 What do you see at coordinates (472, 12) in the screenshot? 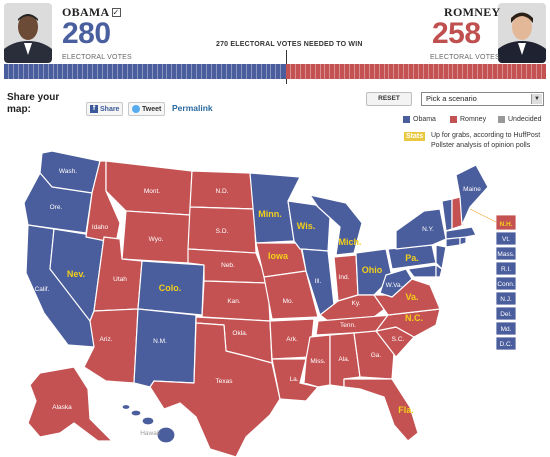
I see `romney-name: ROMNEY` at bounding box center [472, 12].